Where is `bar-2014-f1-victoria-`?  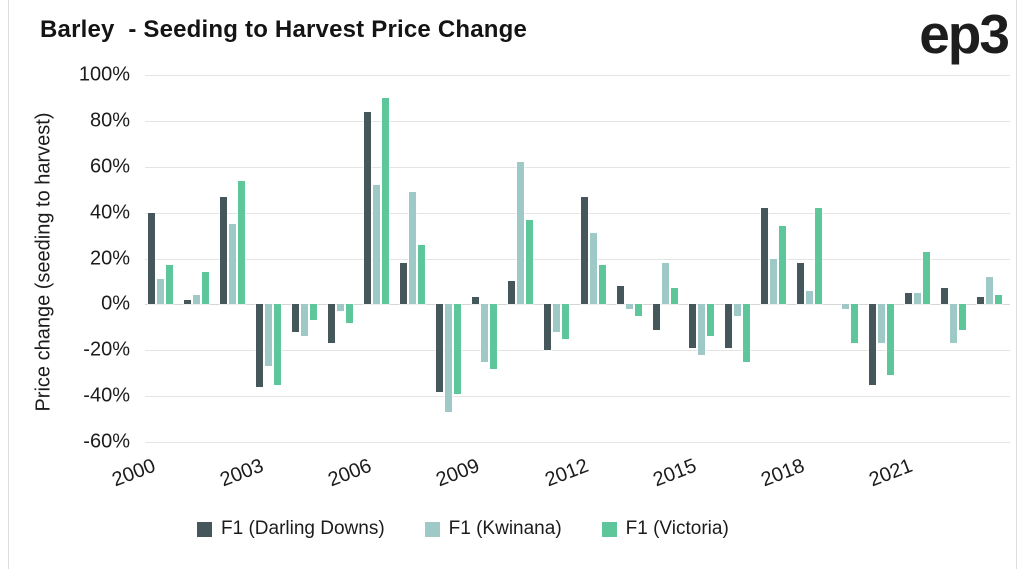 bar-2014-f1-victoria- is located at coordinates (674, 296).